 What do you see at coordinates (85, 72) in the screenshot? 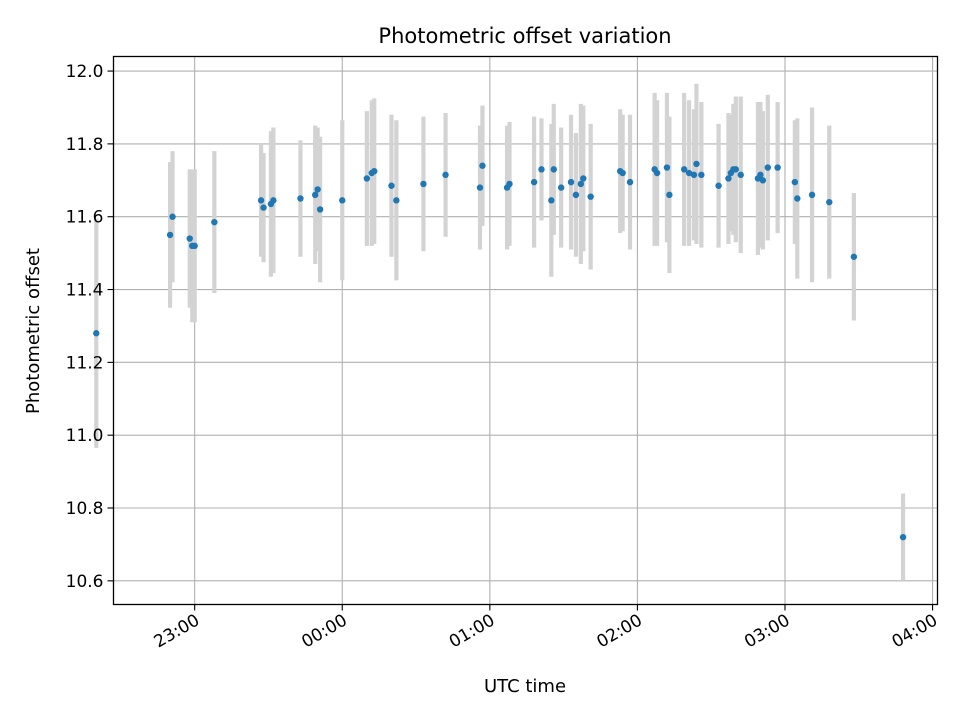
I see `y-tick-label: 12.0` at bounding box center [85, 72].